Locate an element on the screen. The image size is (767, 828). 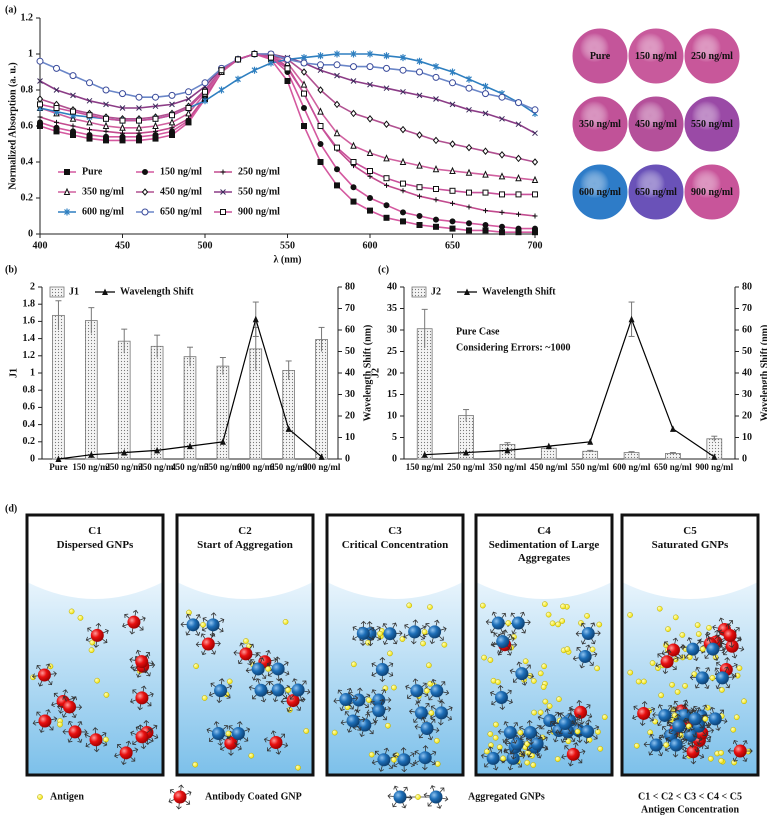
legend-label: 150 ng/ml is located at coordinates (181, 171).